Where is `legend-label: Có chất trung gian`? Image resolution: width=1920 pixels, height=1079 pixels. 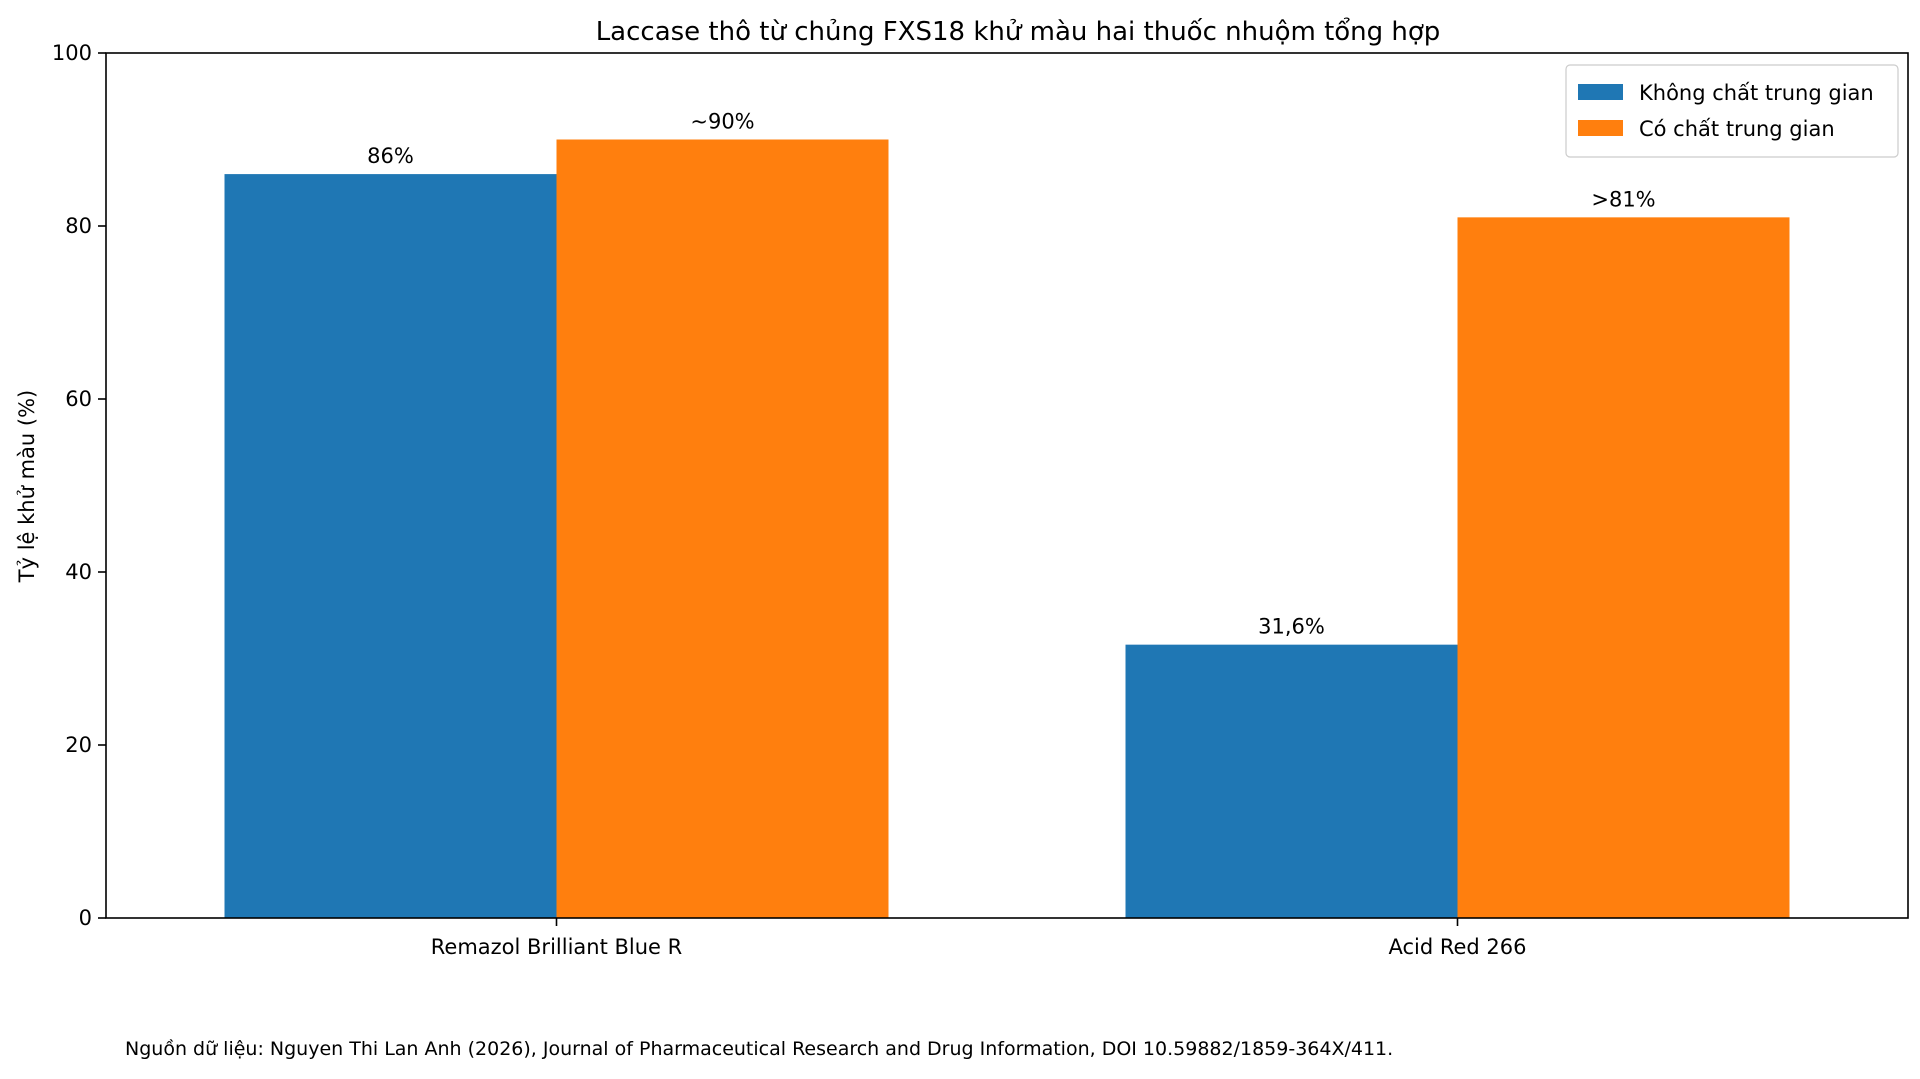 legend-label: Có chất trung gian is located at coordinates (1737, 129).